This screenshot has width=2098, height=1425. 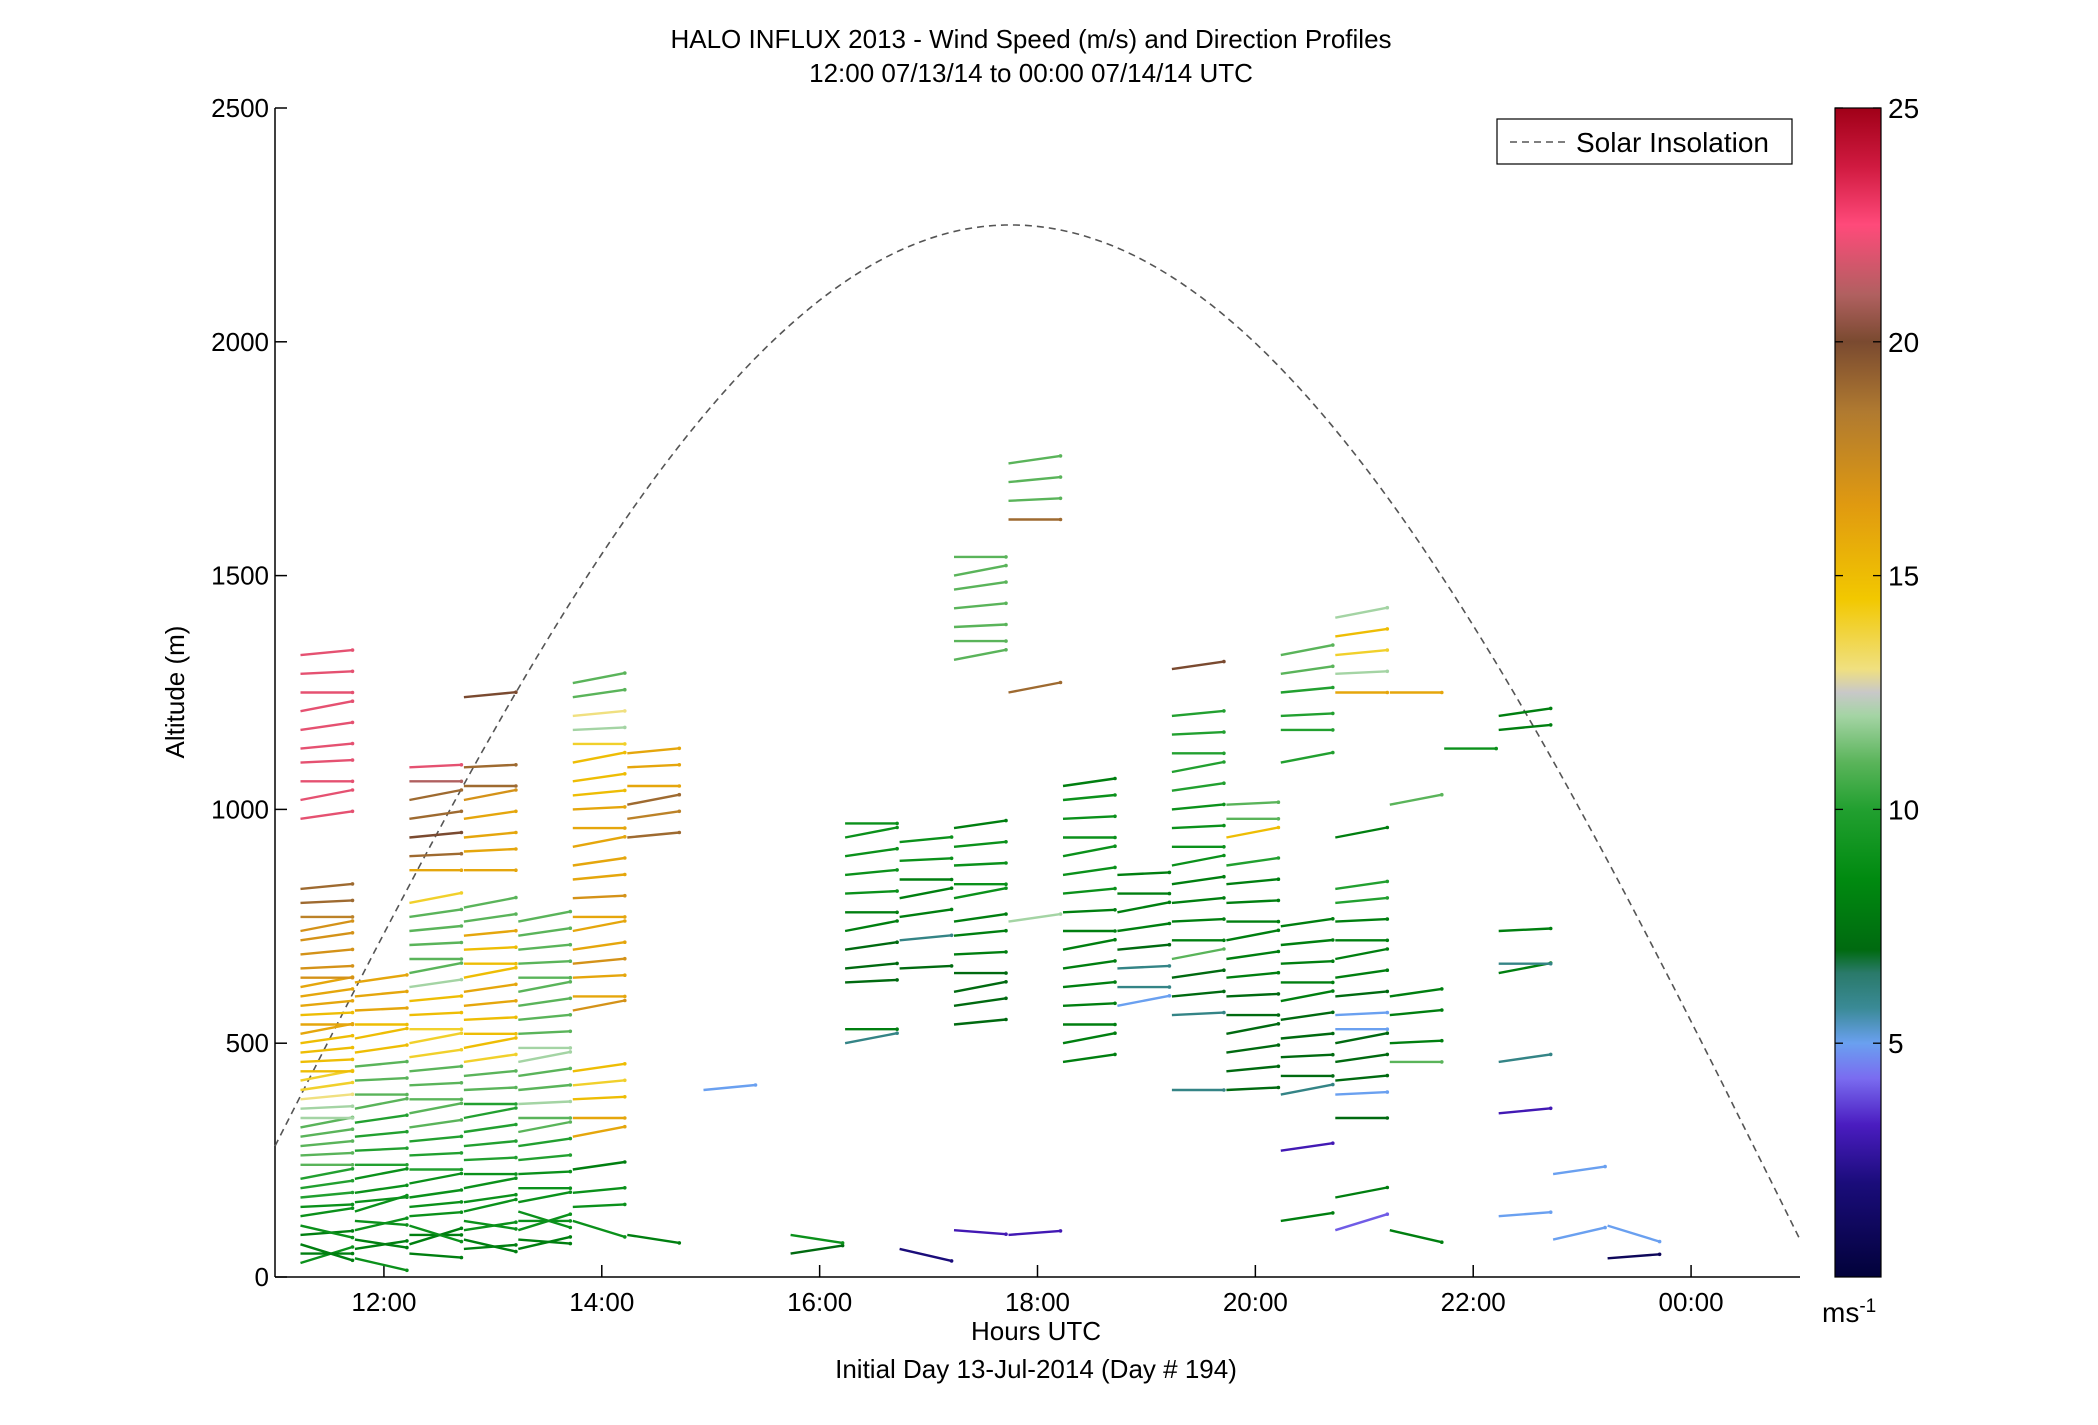 I want to click on x-axis-label: Hours UTC, so click(x=1036, y=1331).